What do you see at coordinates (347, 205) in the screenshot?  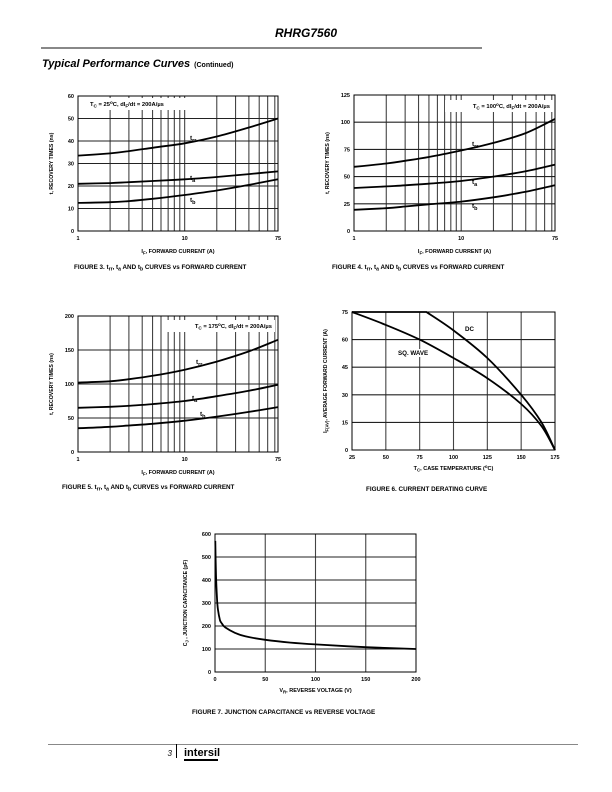 I see `y-tick-label: 25` at bounding box center [347, 205].